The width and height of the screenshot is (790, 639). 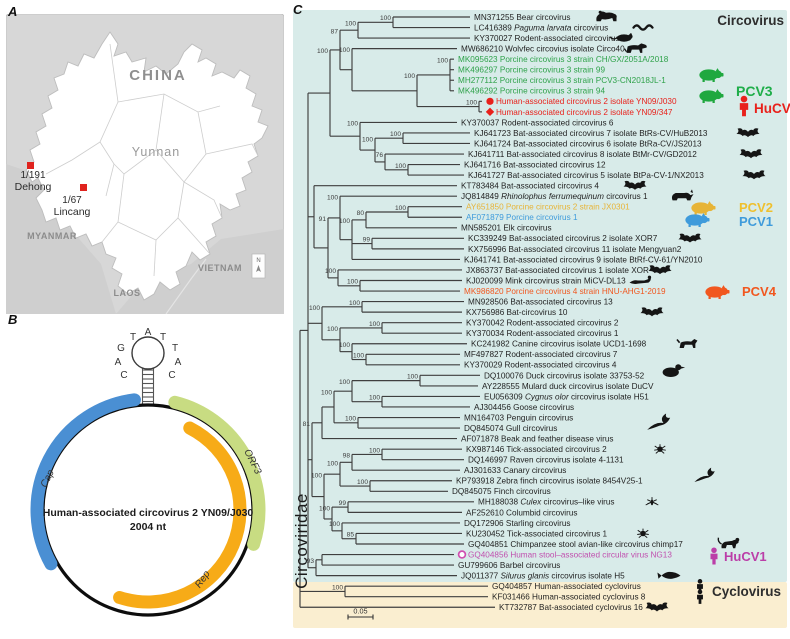 I want to click on taxon-label: MK496292 Porcine circovirus 3 strain 94, so click(x=531, y=91).